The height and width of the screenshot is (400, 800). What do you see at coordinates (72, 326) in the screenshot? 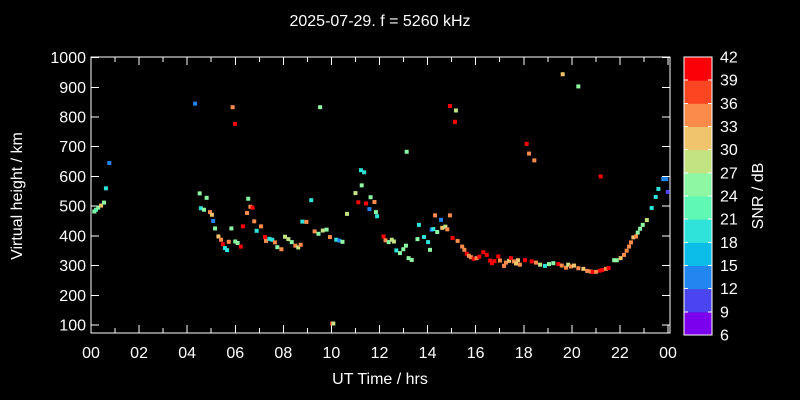
I see `y-tick-label: 100` at bounding box center [72, 326].